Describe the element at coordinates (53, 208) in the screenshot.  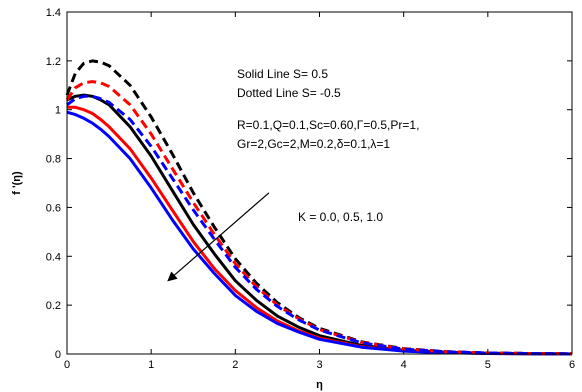
I see `y-tick-label: 0.6` at that location.